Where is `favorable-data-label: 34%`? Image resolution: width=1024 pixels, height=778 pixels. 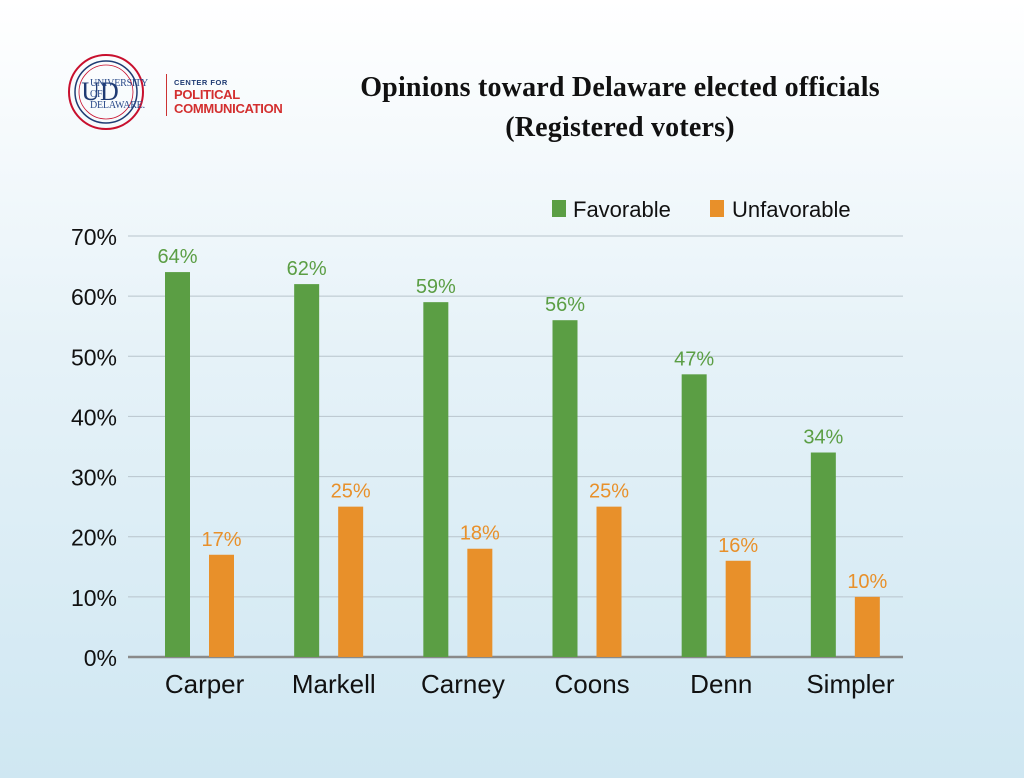
favorable-data-label: 34% is located at coordinates (823, 438).